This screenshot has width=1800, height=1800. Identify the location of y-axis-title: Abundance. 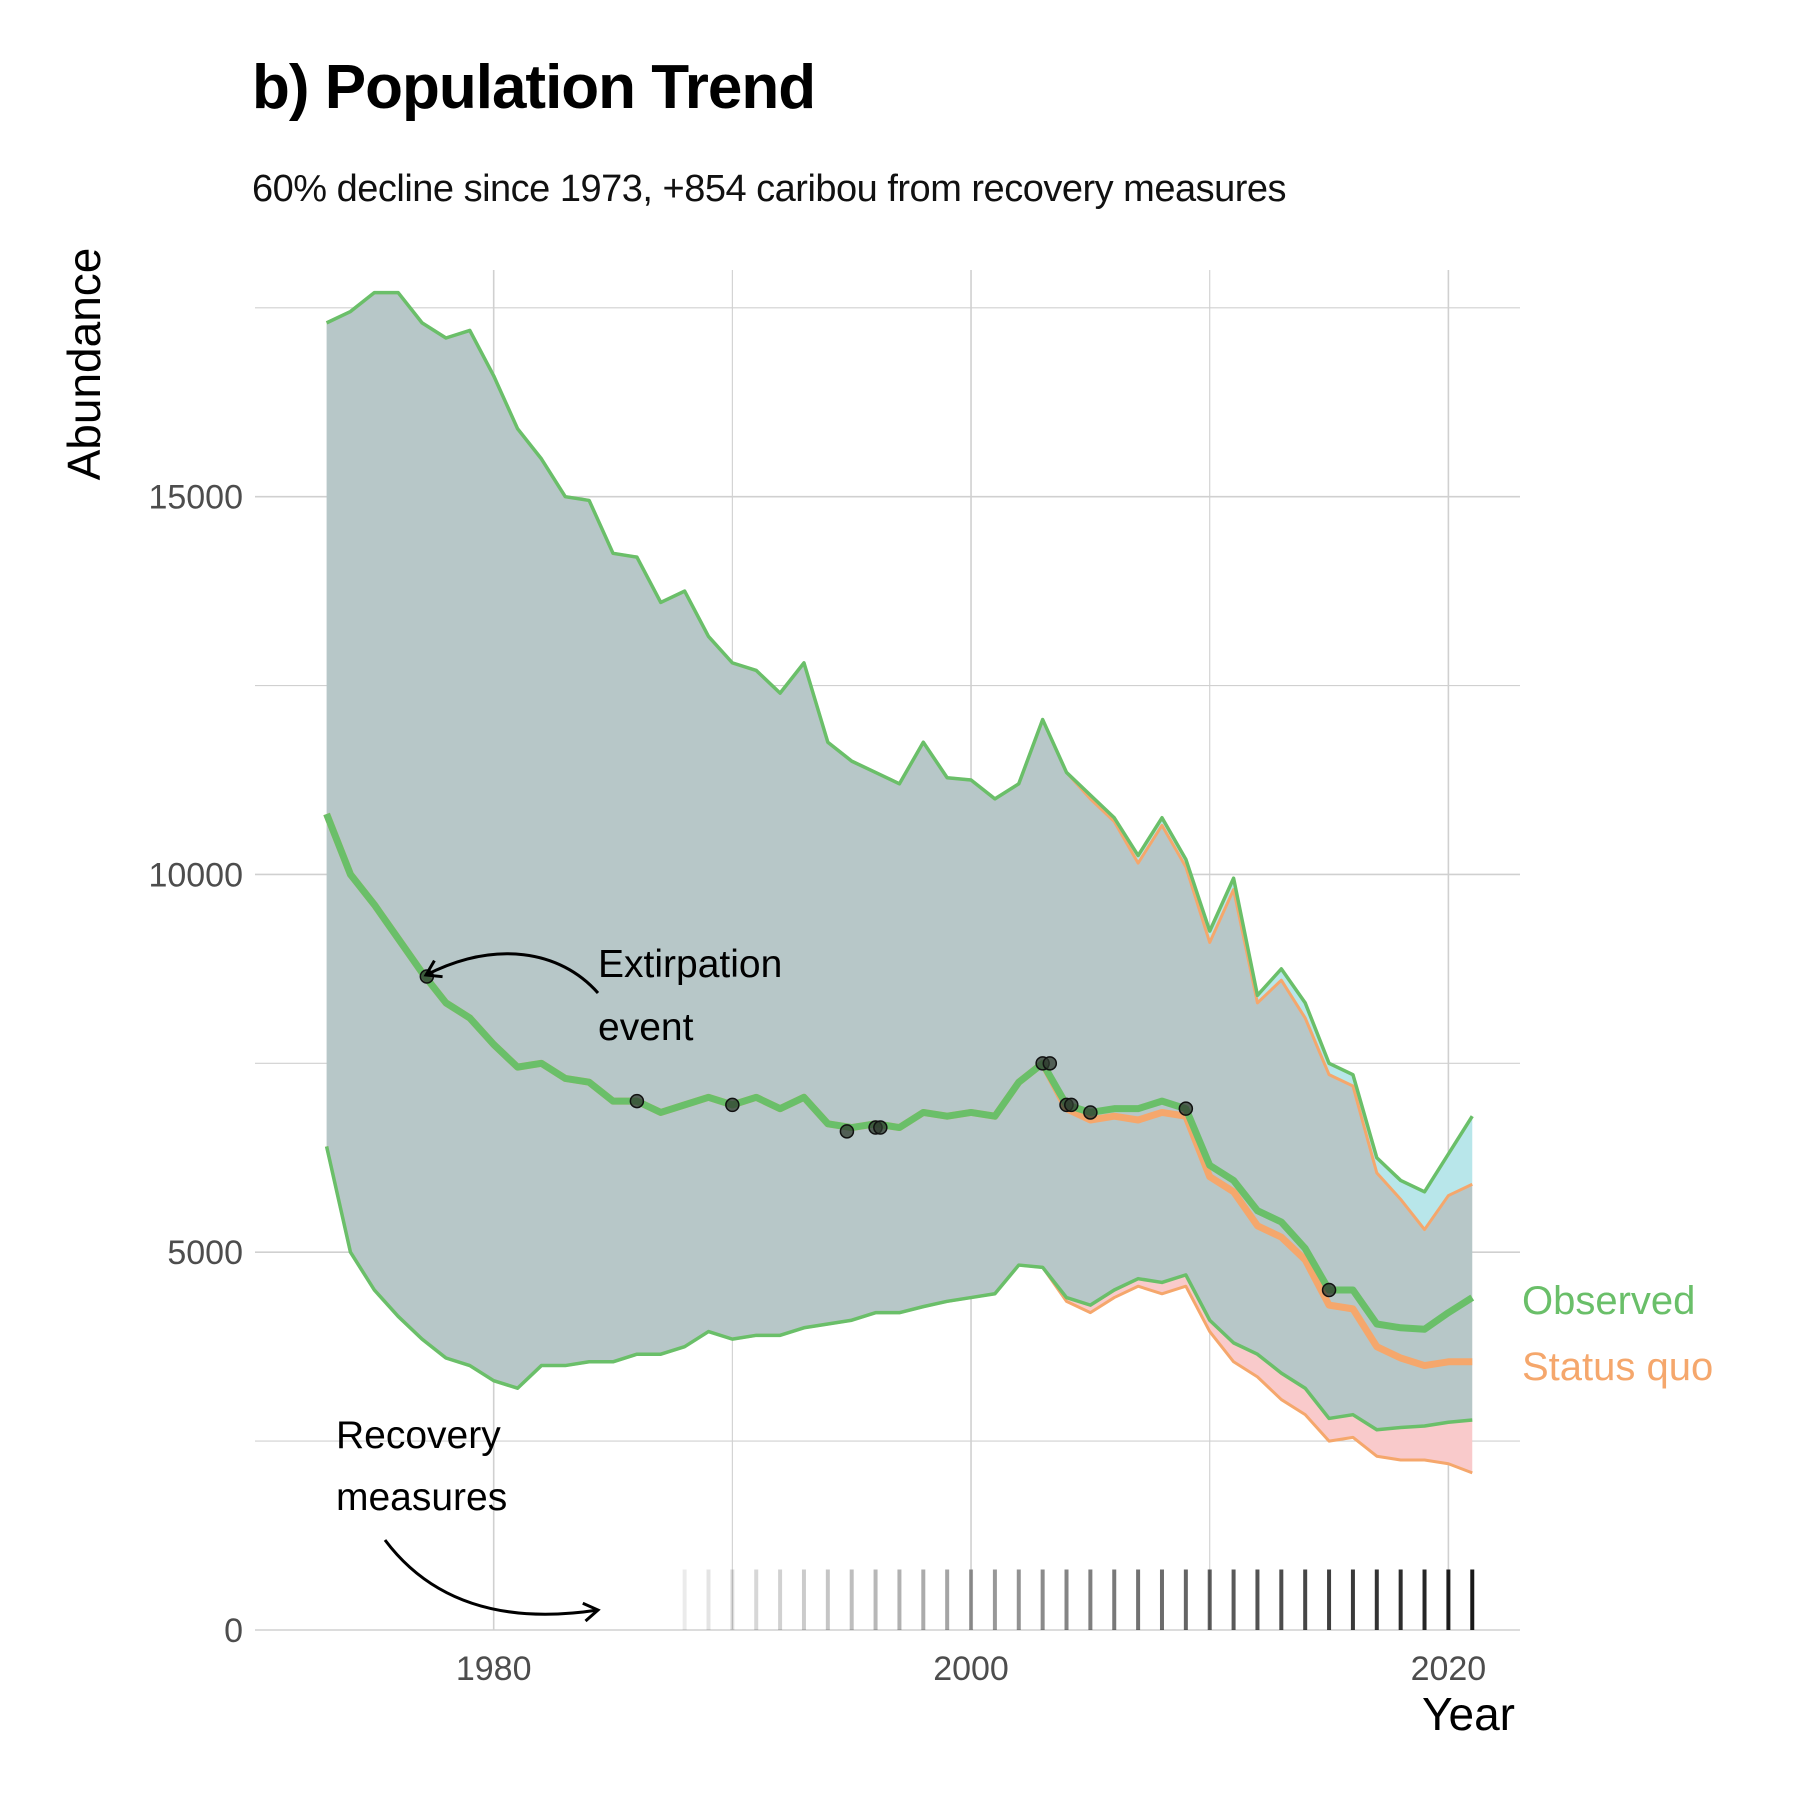
(84, 364).